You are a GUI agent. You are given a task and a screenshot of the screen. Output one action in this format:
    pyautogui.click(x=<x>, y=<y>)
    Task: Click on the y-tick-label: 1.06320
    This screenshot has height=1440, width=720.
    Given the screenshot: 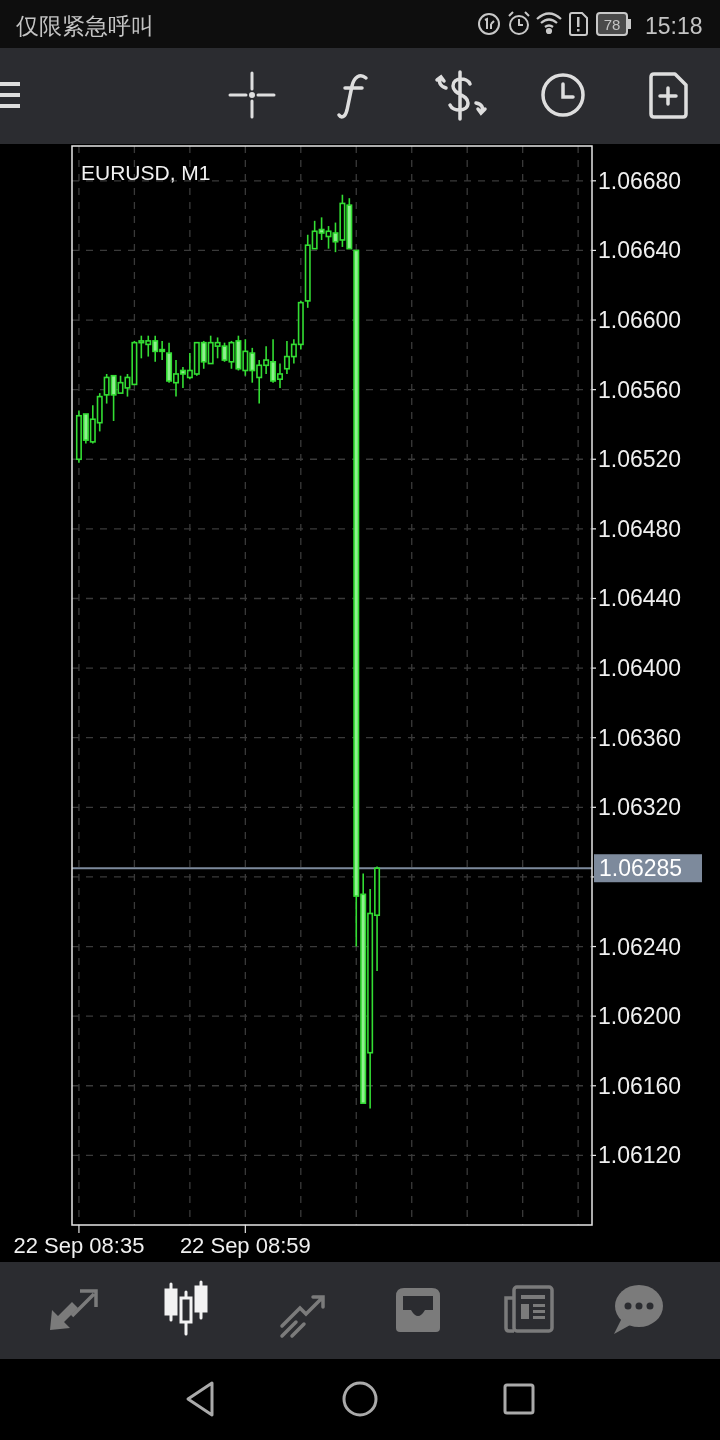 What is the action you would take?
    pyautogui.click(x=640, y=807)
    